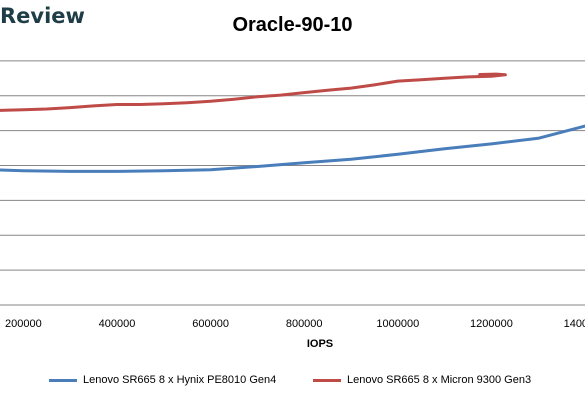  What do you see at coordinates (180, 380) in the screenshot?
I see `legend-label-hynix: Lenovo SR665 8 x Hynix PE8010 Gen4` at bounding box center [180, 380].